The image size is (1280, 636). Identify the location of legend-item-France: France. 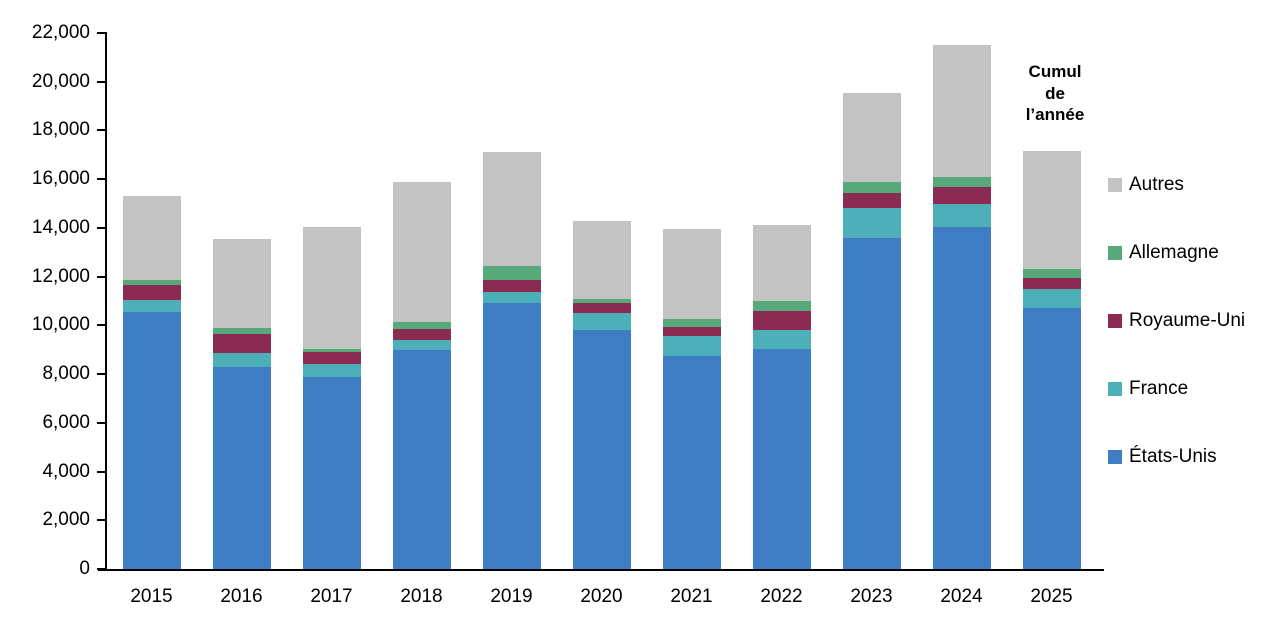
(1148, 389).